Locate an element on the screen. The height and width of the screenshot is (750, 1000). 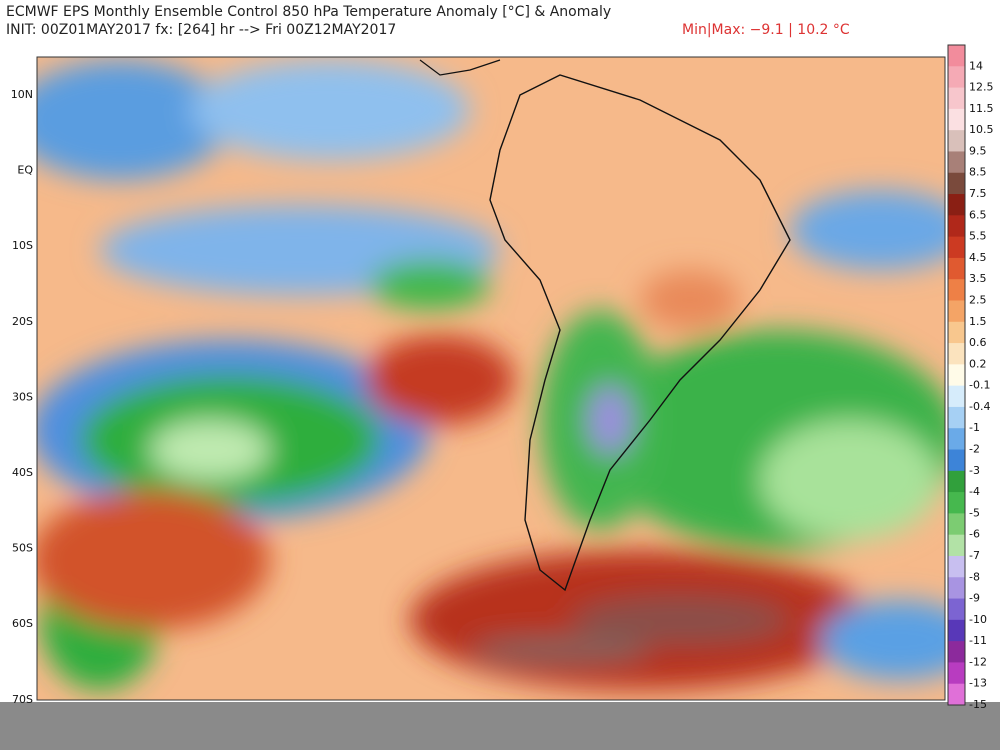
colorbar-label: -9 is located at coordinates (974, 598).